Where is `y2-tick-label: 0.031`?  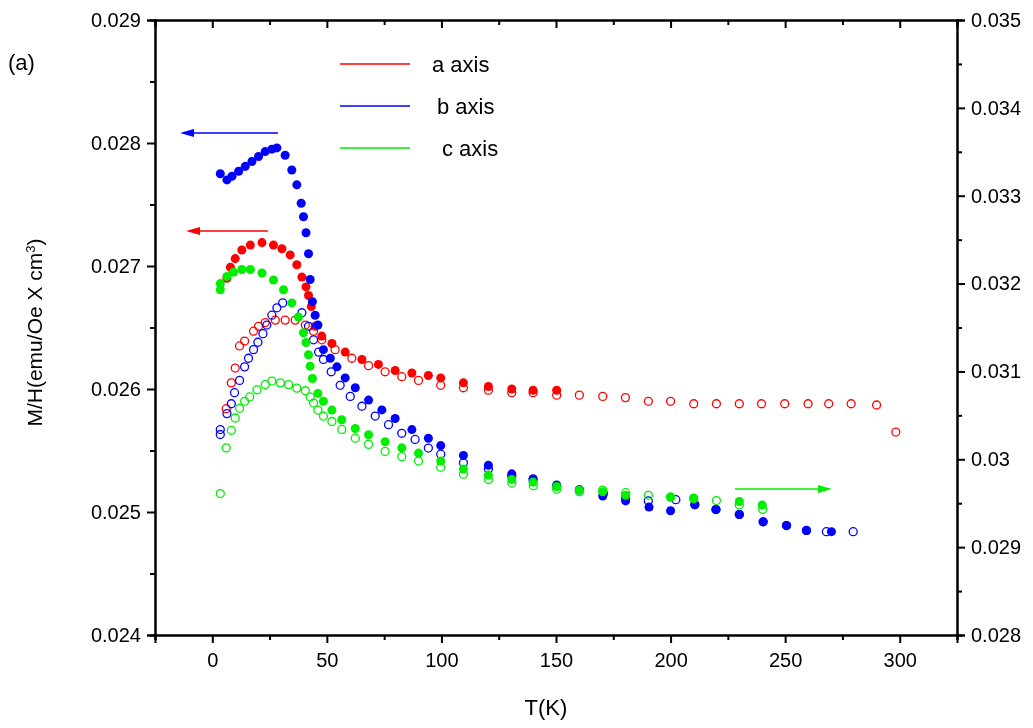 y2-tick-label: 0.031 is located at coordinates (996, 371).